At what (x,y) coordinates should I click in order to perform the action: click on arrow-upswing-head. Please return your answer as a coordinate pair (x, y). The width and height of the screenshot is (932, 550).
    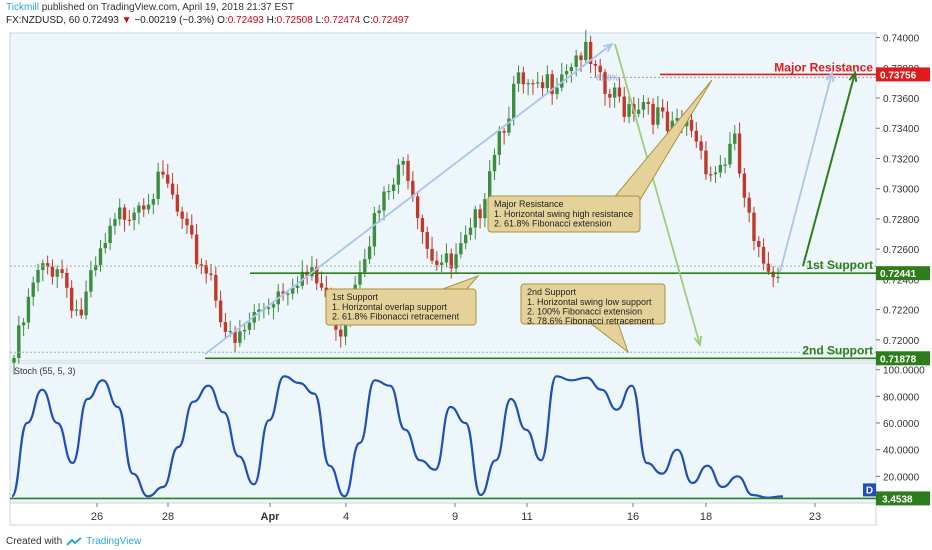
    Looking at the image, I should click on (608, 47).